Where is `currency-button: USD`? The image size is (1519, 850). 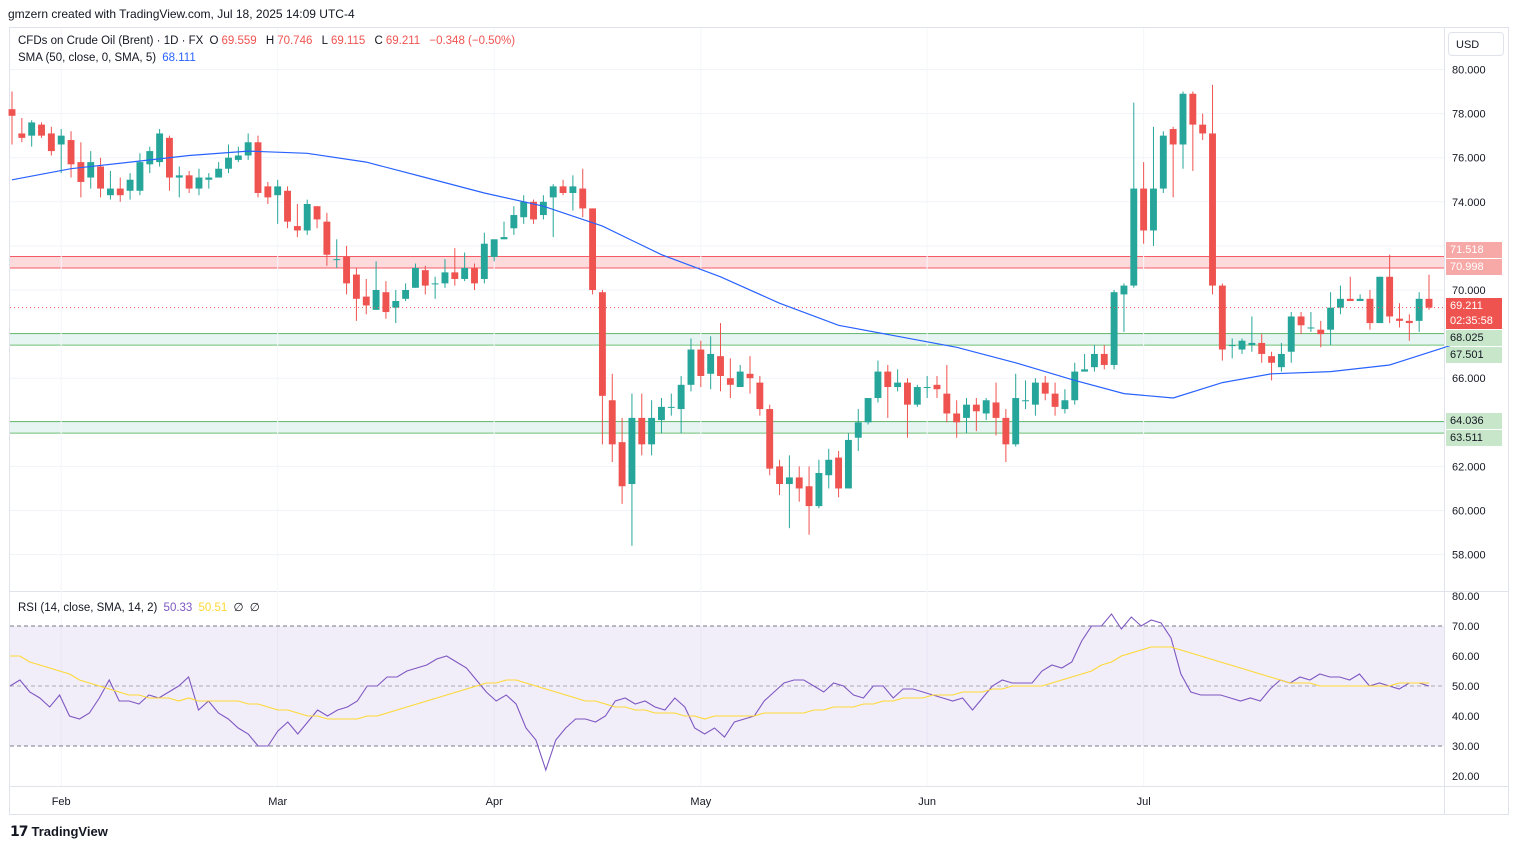
currency-button: USD is located at coordinates (1476, 44).